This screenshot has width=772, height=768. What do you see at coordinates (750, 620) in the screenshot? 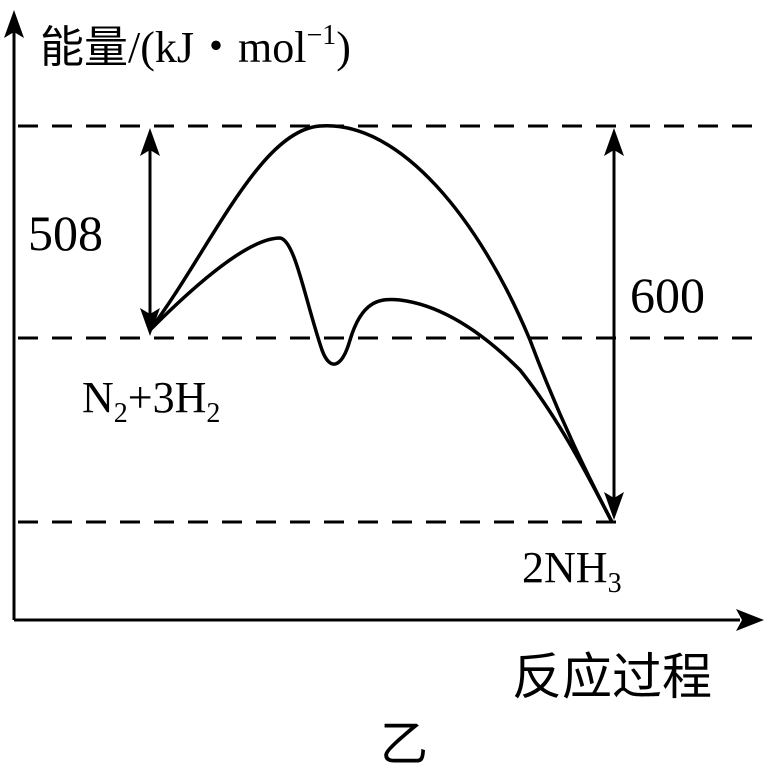
I see `x-axis-arrow-icon` at bounding box center [750, 620].